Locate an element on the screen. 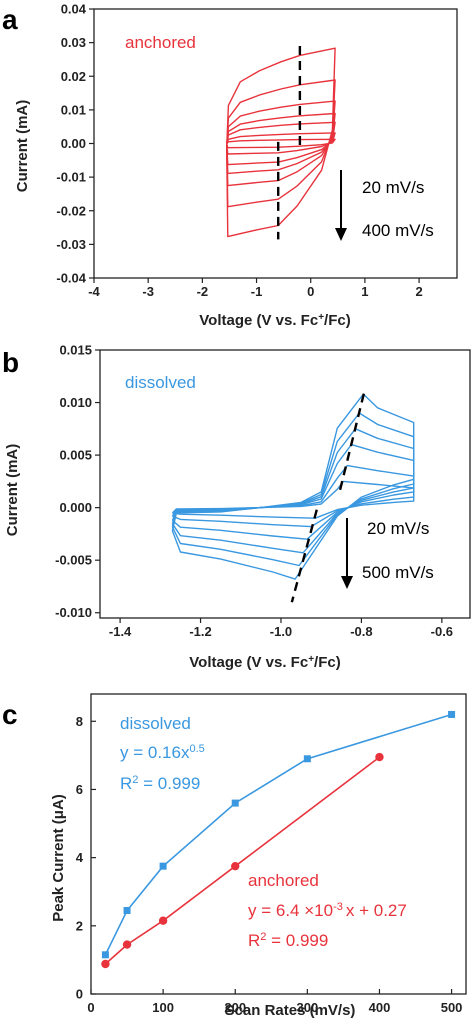  panel-b-xtick-label: -0.6 is located at coordinates (442, 631).